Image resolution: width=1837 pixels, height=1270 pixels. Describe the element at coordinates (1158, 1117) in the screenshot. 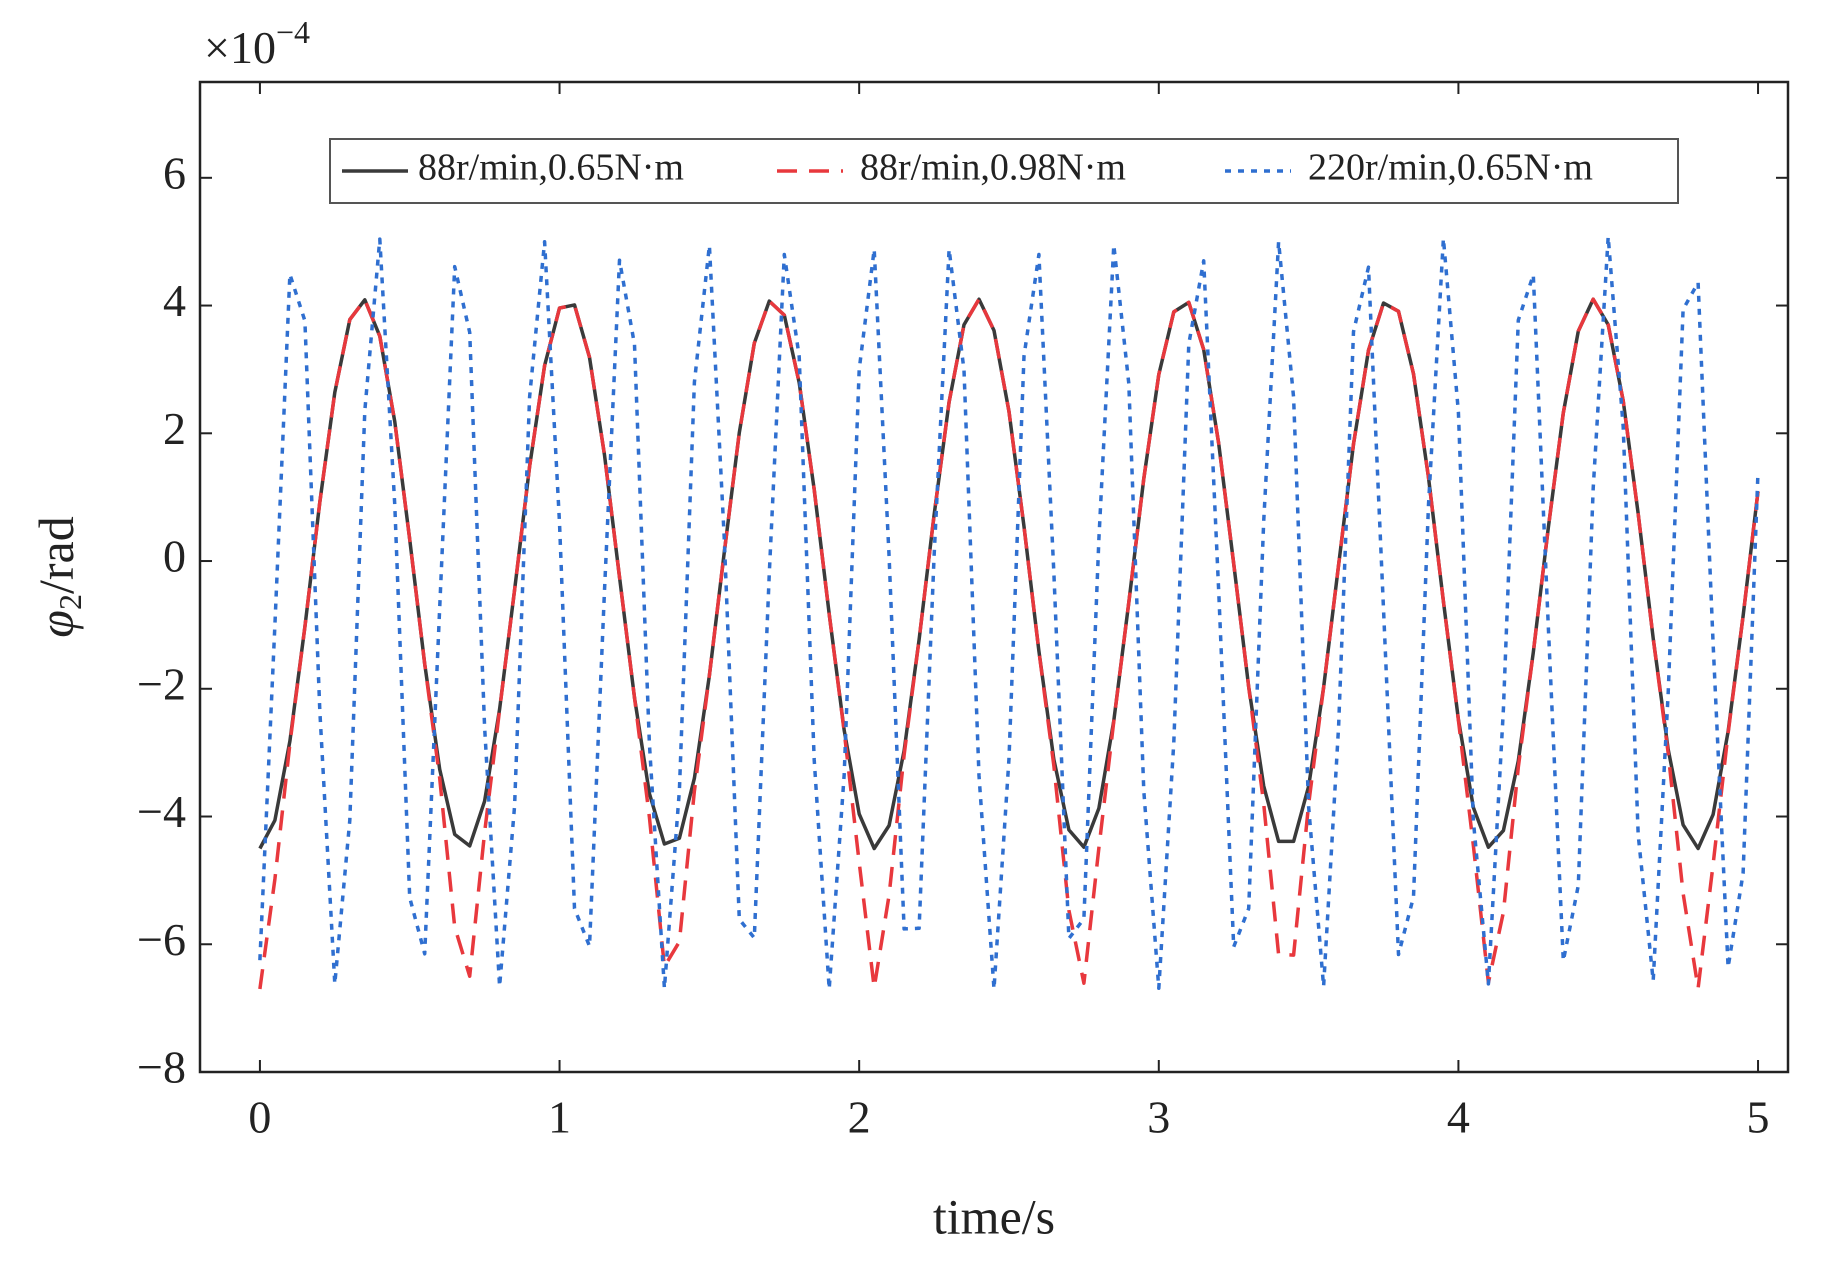

I see `x-tick-label: 3` at that location.